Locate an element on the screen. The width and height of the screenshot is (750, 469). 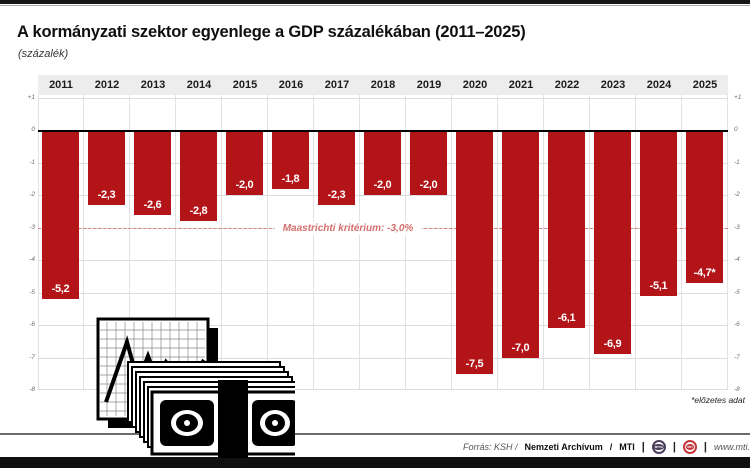
x-axis-label-2018: 2018 is located at coordinates (383, 85).